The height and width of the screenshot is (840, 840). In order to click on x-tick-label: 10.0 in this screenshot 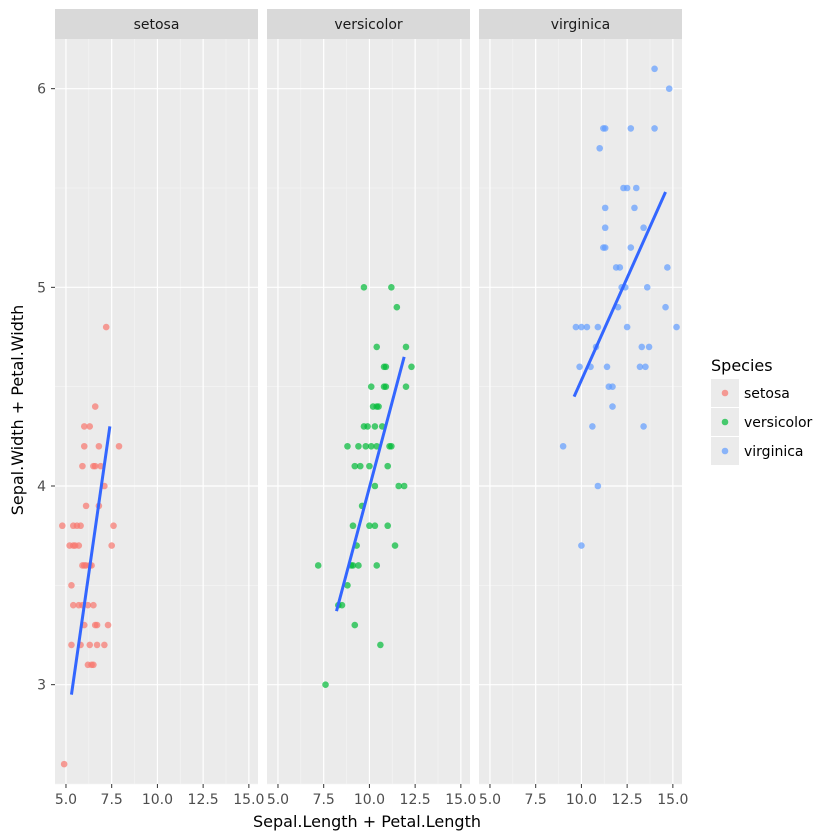, I will do `click(157, 800)`.